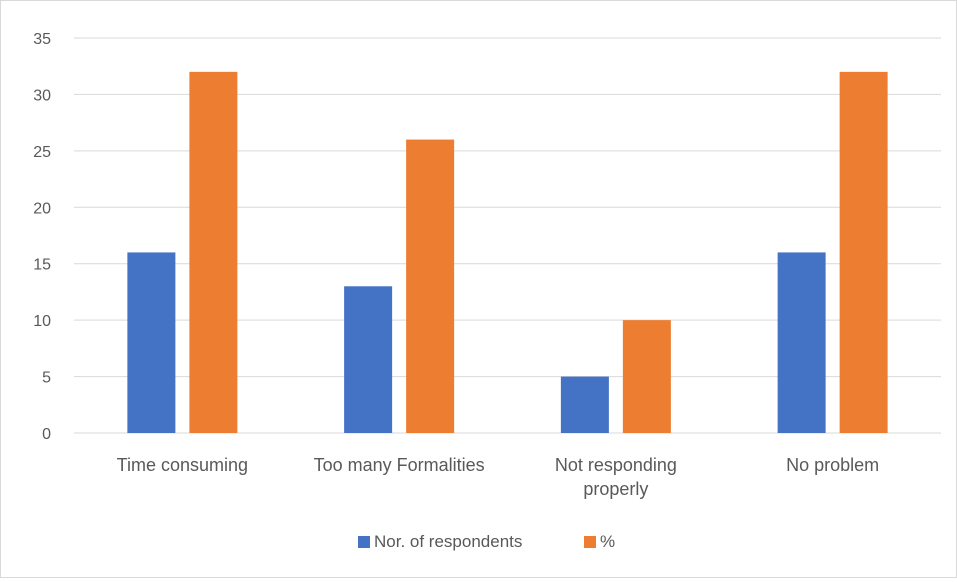  Describe the element at coordinates (42, 321) in the screenshot. I see `y-tick-label: 10` at that location.